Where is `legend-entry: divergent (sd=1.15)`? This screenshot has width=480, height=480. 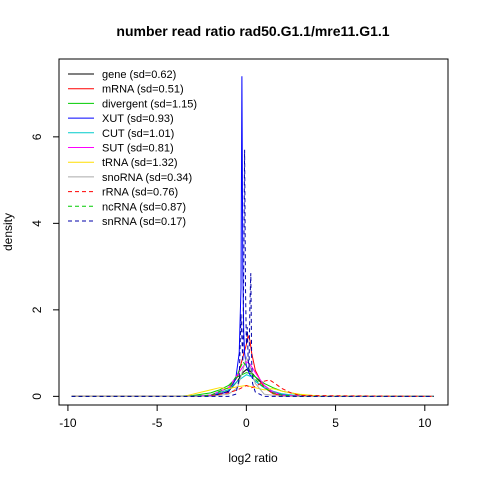 legend-entry: divergent (sd=1.15) is located at coordinates (149, 104).